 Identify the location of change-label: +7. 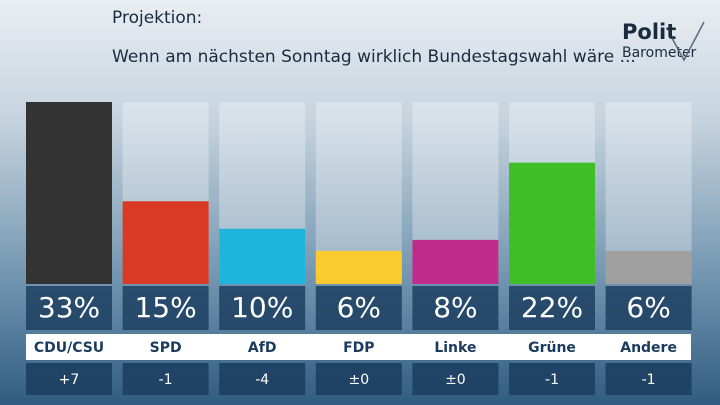
(69, 380).